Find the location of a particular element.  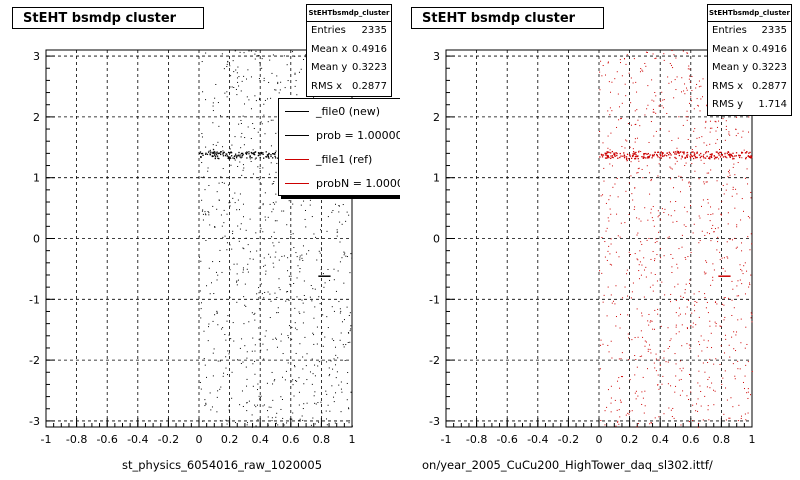

left-stats-row-mean-y: Mean y 0.3223 is located at coordinates (349, 67).